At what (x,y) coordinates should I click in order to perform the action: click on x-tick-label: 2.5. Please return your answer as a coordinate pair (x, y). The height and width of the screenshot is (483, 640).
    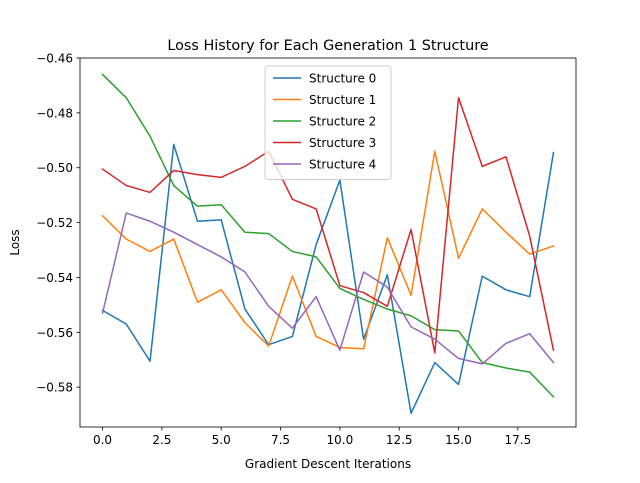
    Looking at the image, I should click on (161, 440).